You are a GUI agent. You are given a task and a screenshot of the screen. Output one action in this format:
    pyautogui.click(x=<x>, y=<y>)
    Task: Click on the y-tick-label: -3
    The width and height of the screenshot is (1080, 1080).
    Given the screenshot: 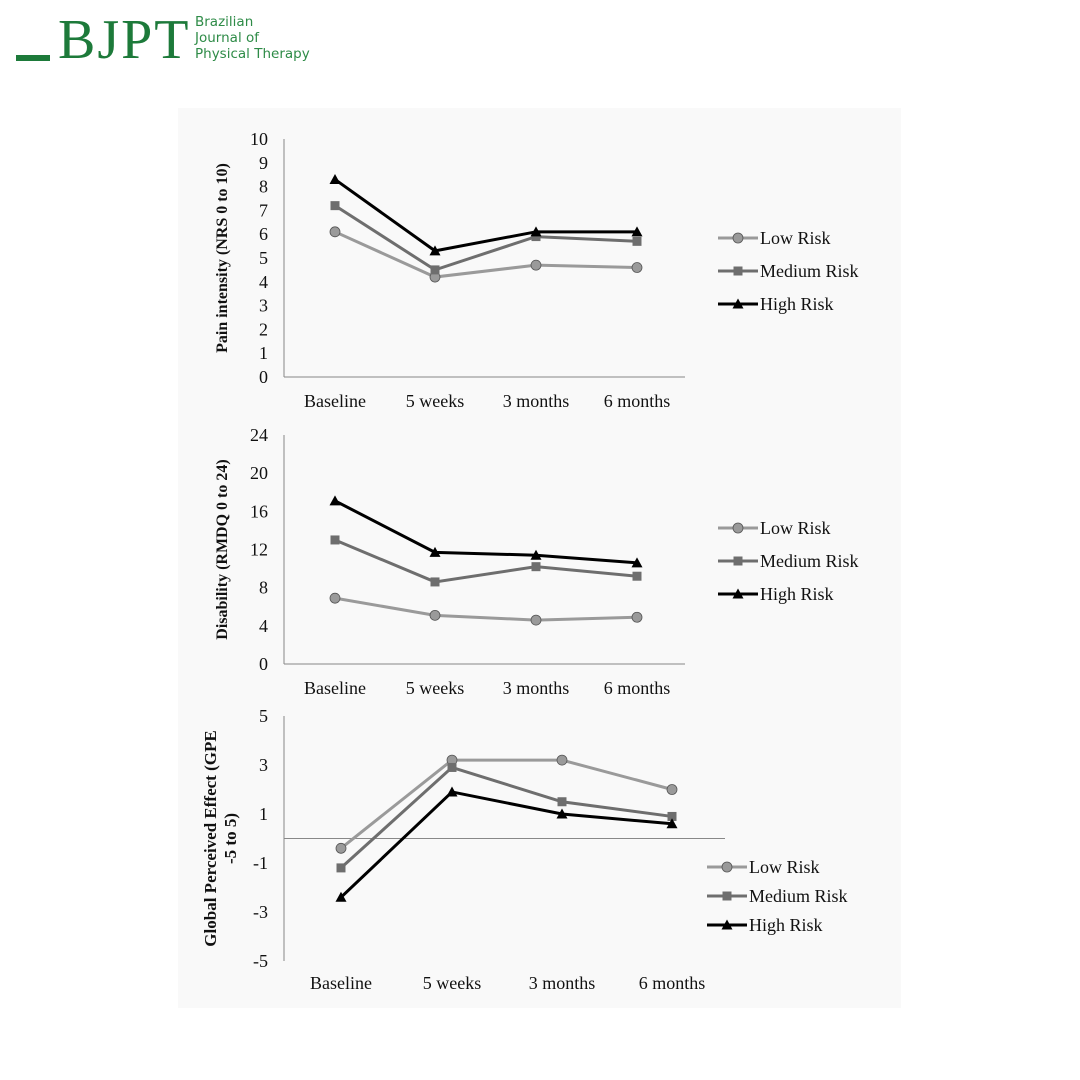 What is the action you would take?
    pyautogui.click(x=260, y=912)
    